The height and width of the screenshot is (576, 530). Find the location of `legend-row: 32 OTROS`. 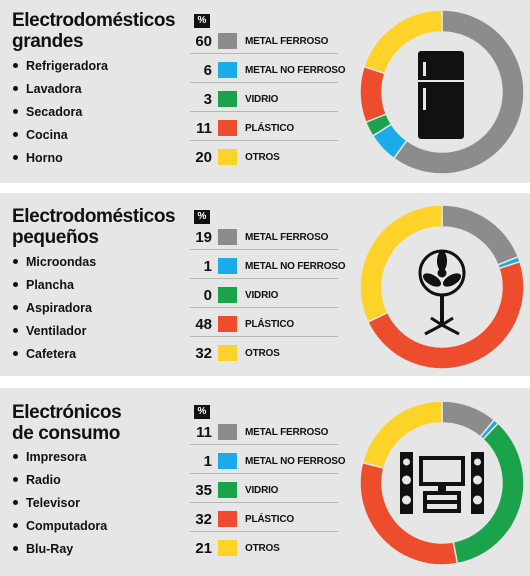

legend-row: 32 OTROS is located at coordinates (264, 354).